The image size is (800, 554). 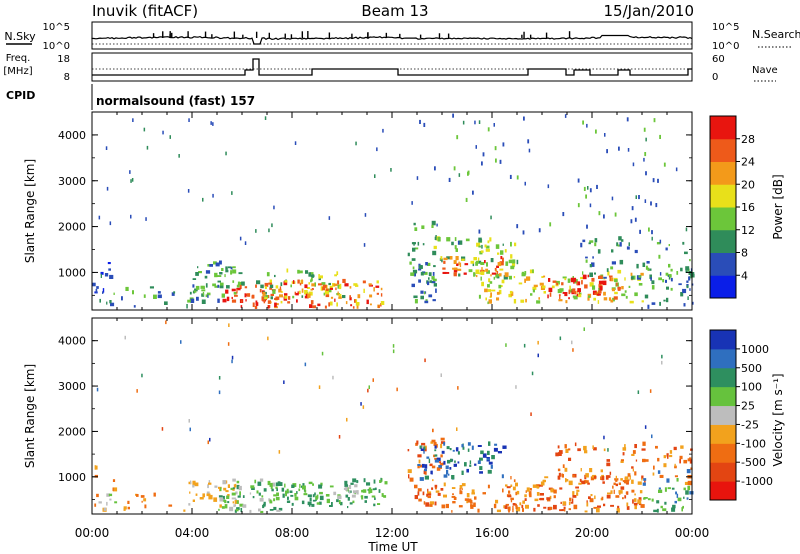 What do you see at coordinates (392, 533) in the screenshot?
I see `time-tick-label: 12:00` at bounding box center [392, 533].